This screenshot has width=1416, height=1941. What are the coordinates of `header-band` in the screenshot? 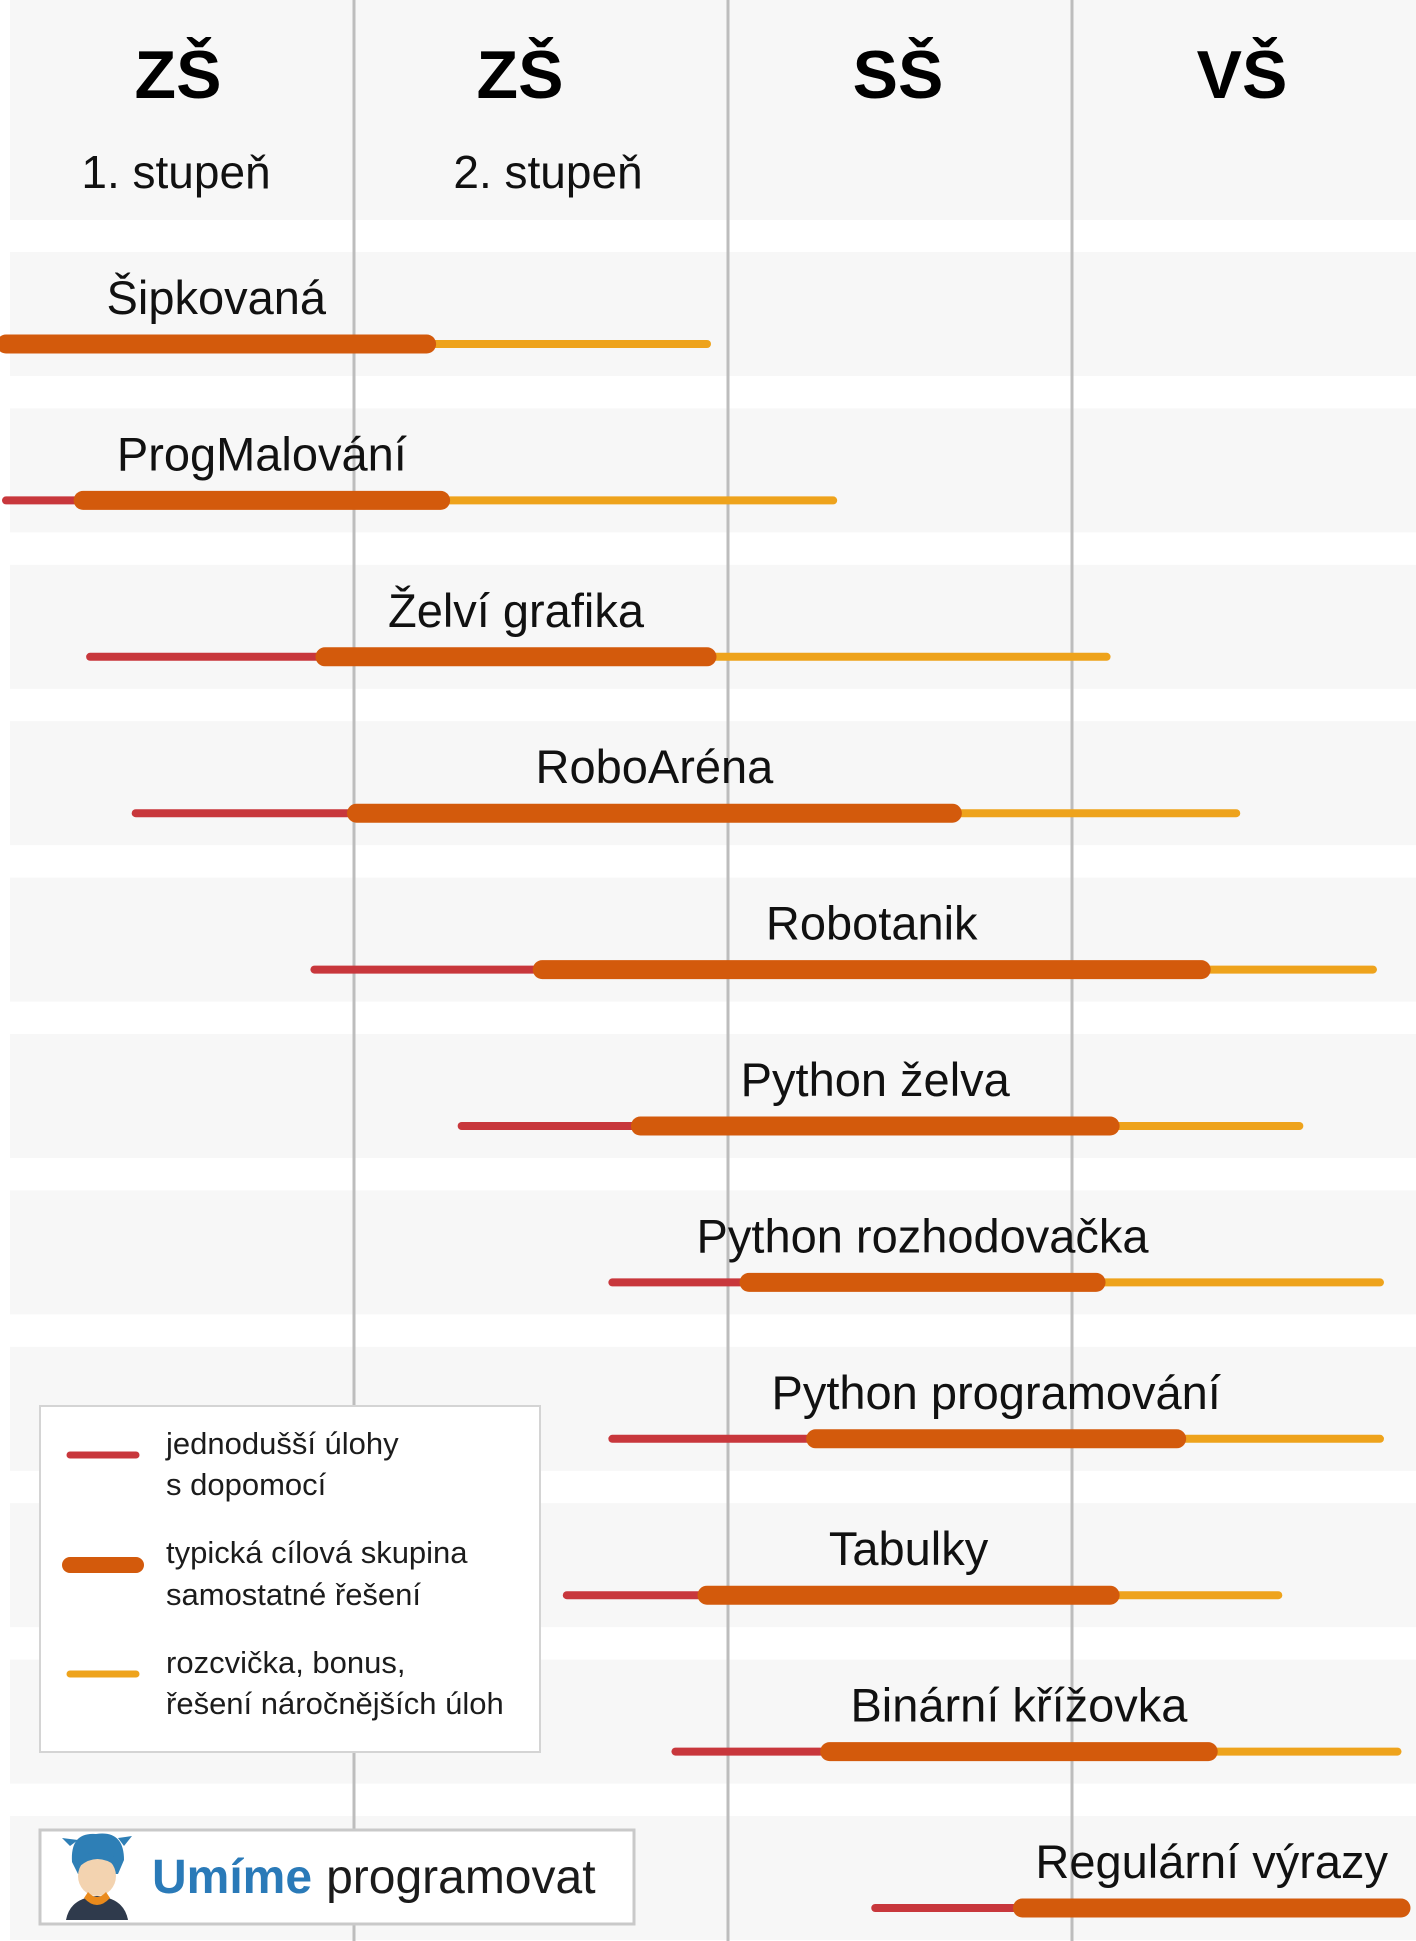 It's located at (713, 110).